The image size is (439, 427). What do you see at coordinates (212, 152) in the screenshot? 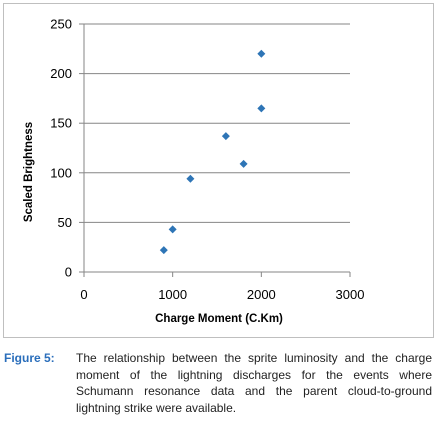
I see `data-points` at bounding box center [212, 152].